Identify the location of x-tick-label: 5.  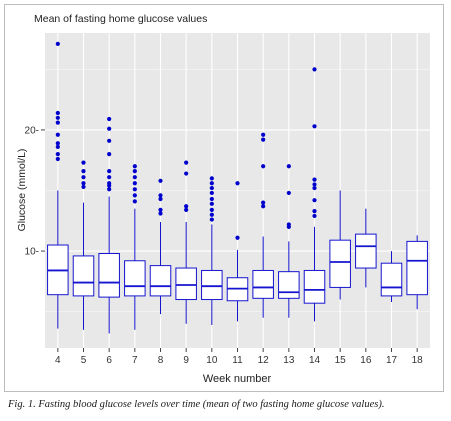
(84, 360).